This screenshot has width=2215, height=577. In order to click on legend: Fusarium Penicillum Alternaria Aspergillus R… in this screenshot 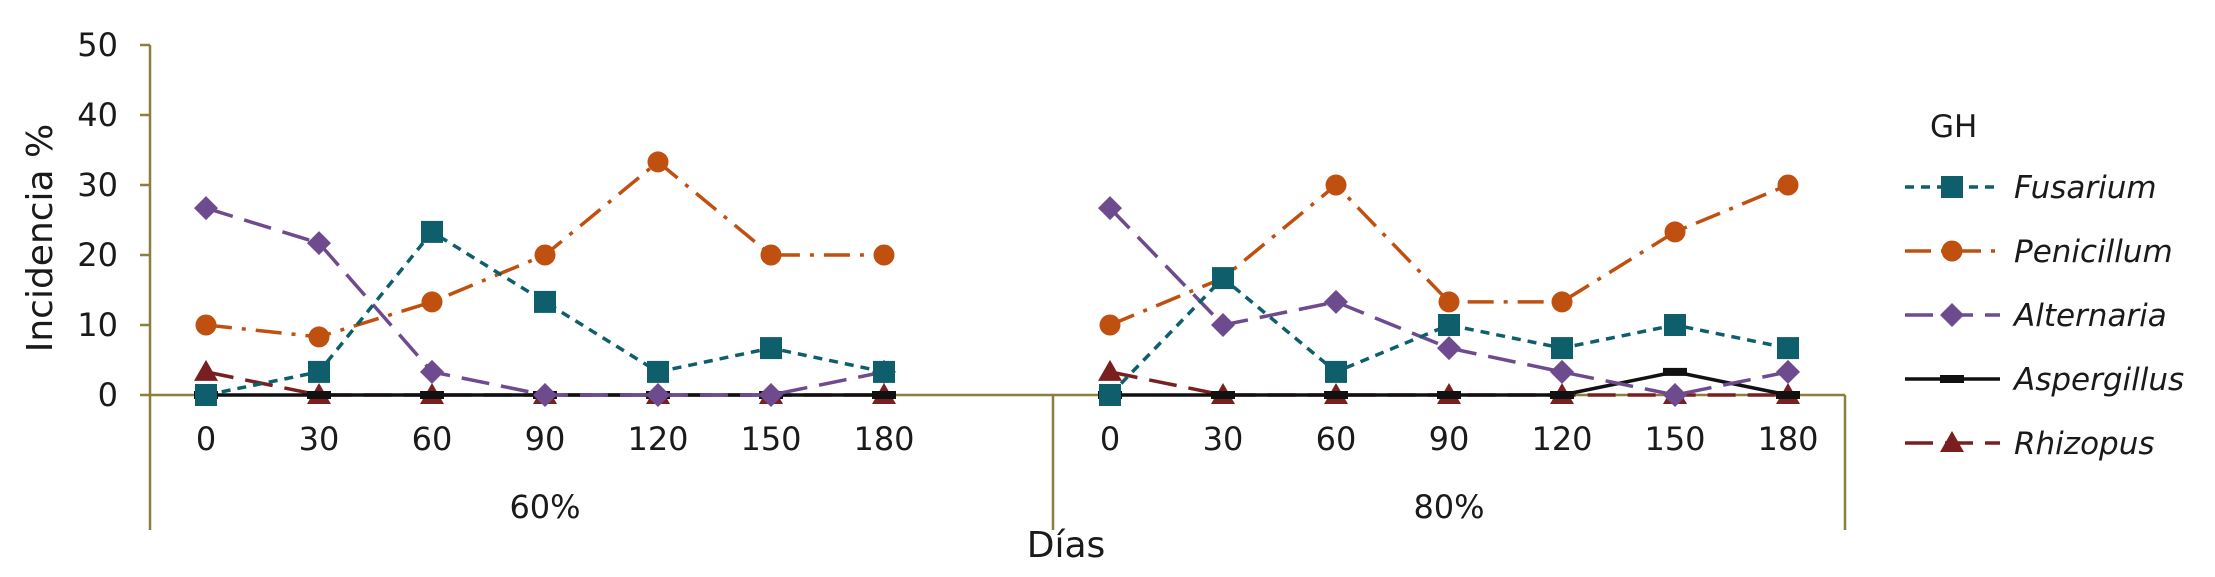, I will do `click(2044, 316)`.